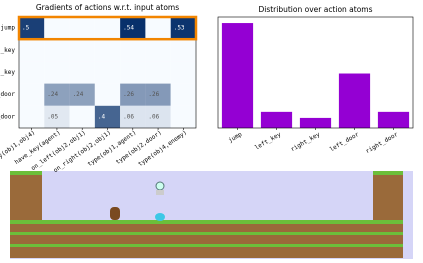  I want to click on agent-body, so click(160, 192).